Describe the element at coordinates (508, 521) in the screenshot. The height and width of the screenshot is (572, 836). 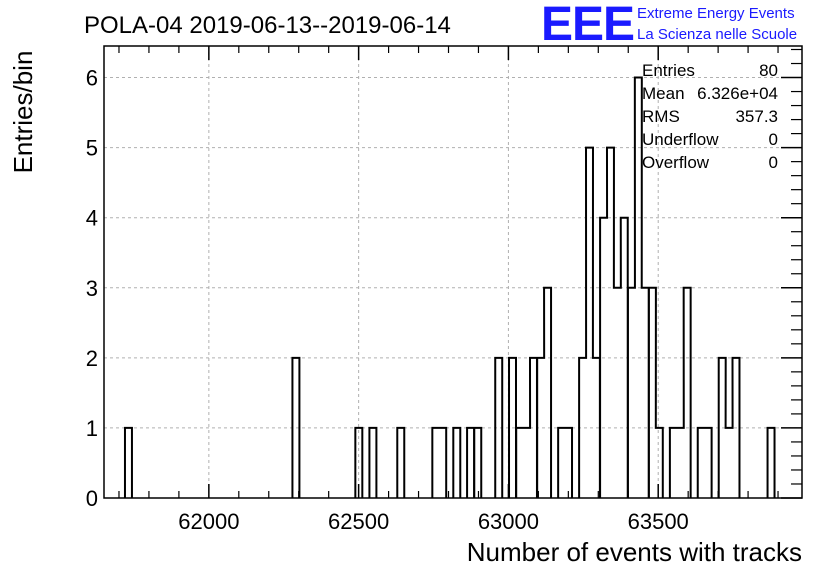
I see `x-tick-label: 63000` at that location.